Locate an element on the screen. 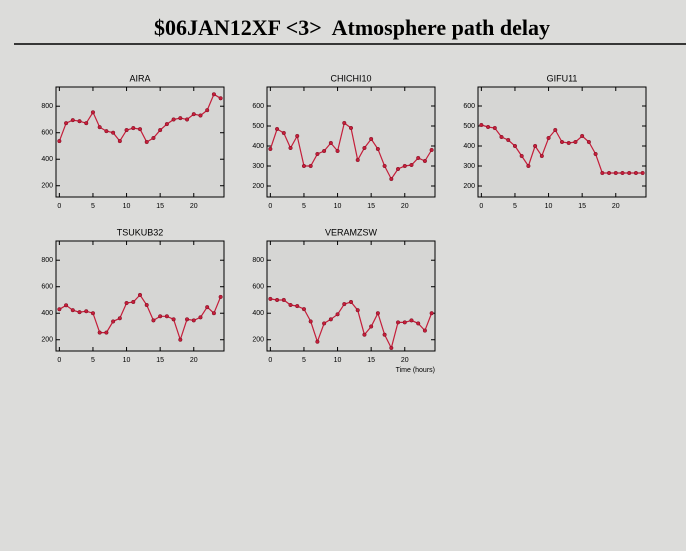  x-axis-label: Time (hours) is located at coordinates (415, 370).